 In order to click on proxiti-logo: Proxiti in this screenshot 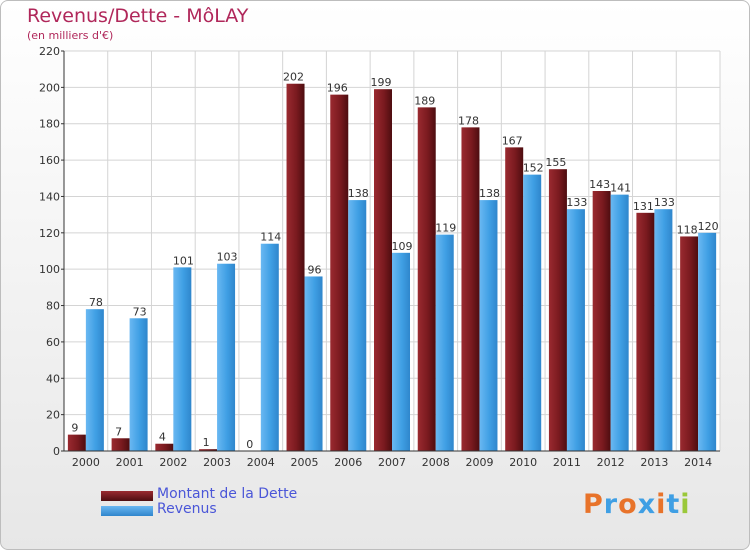, I will do `click(637, 504)`.